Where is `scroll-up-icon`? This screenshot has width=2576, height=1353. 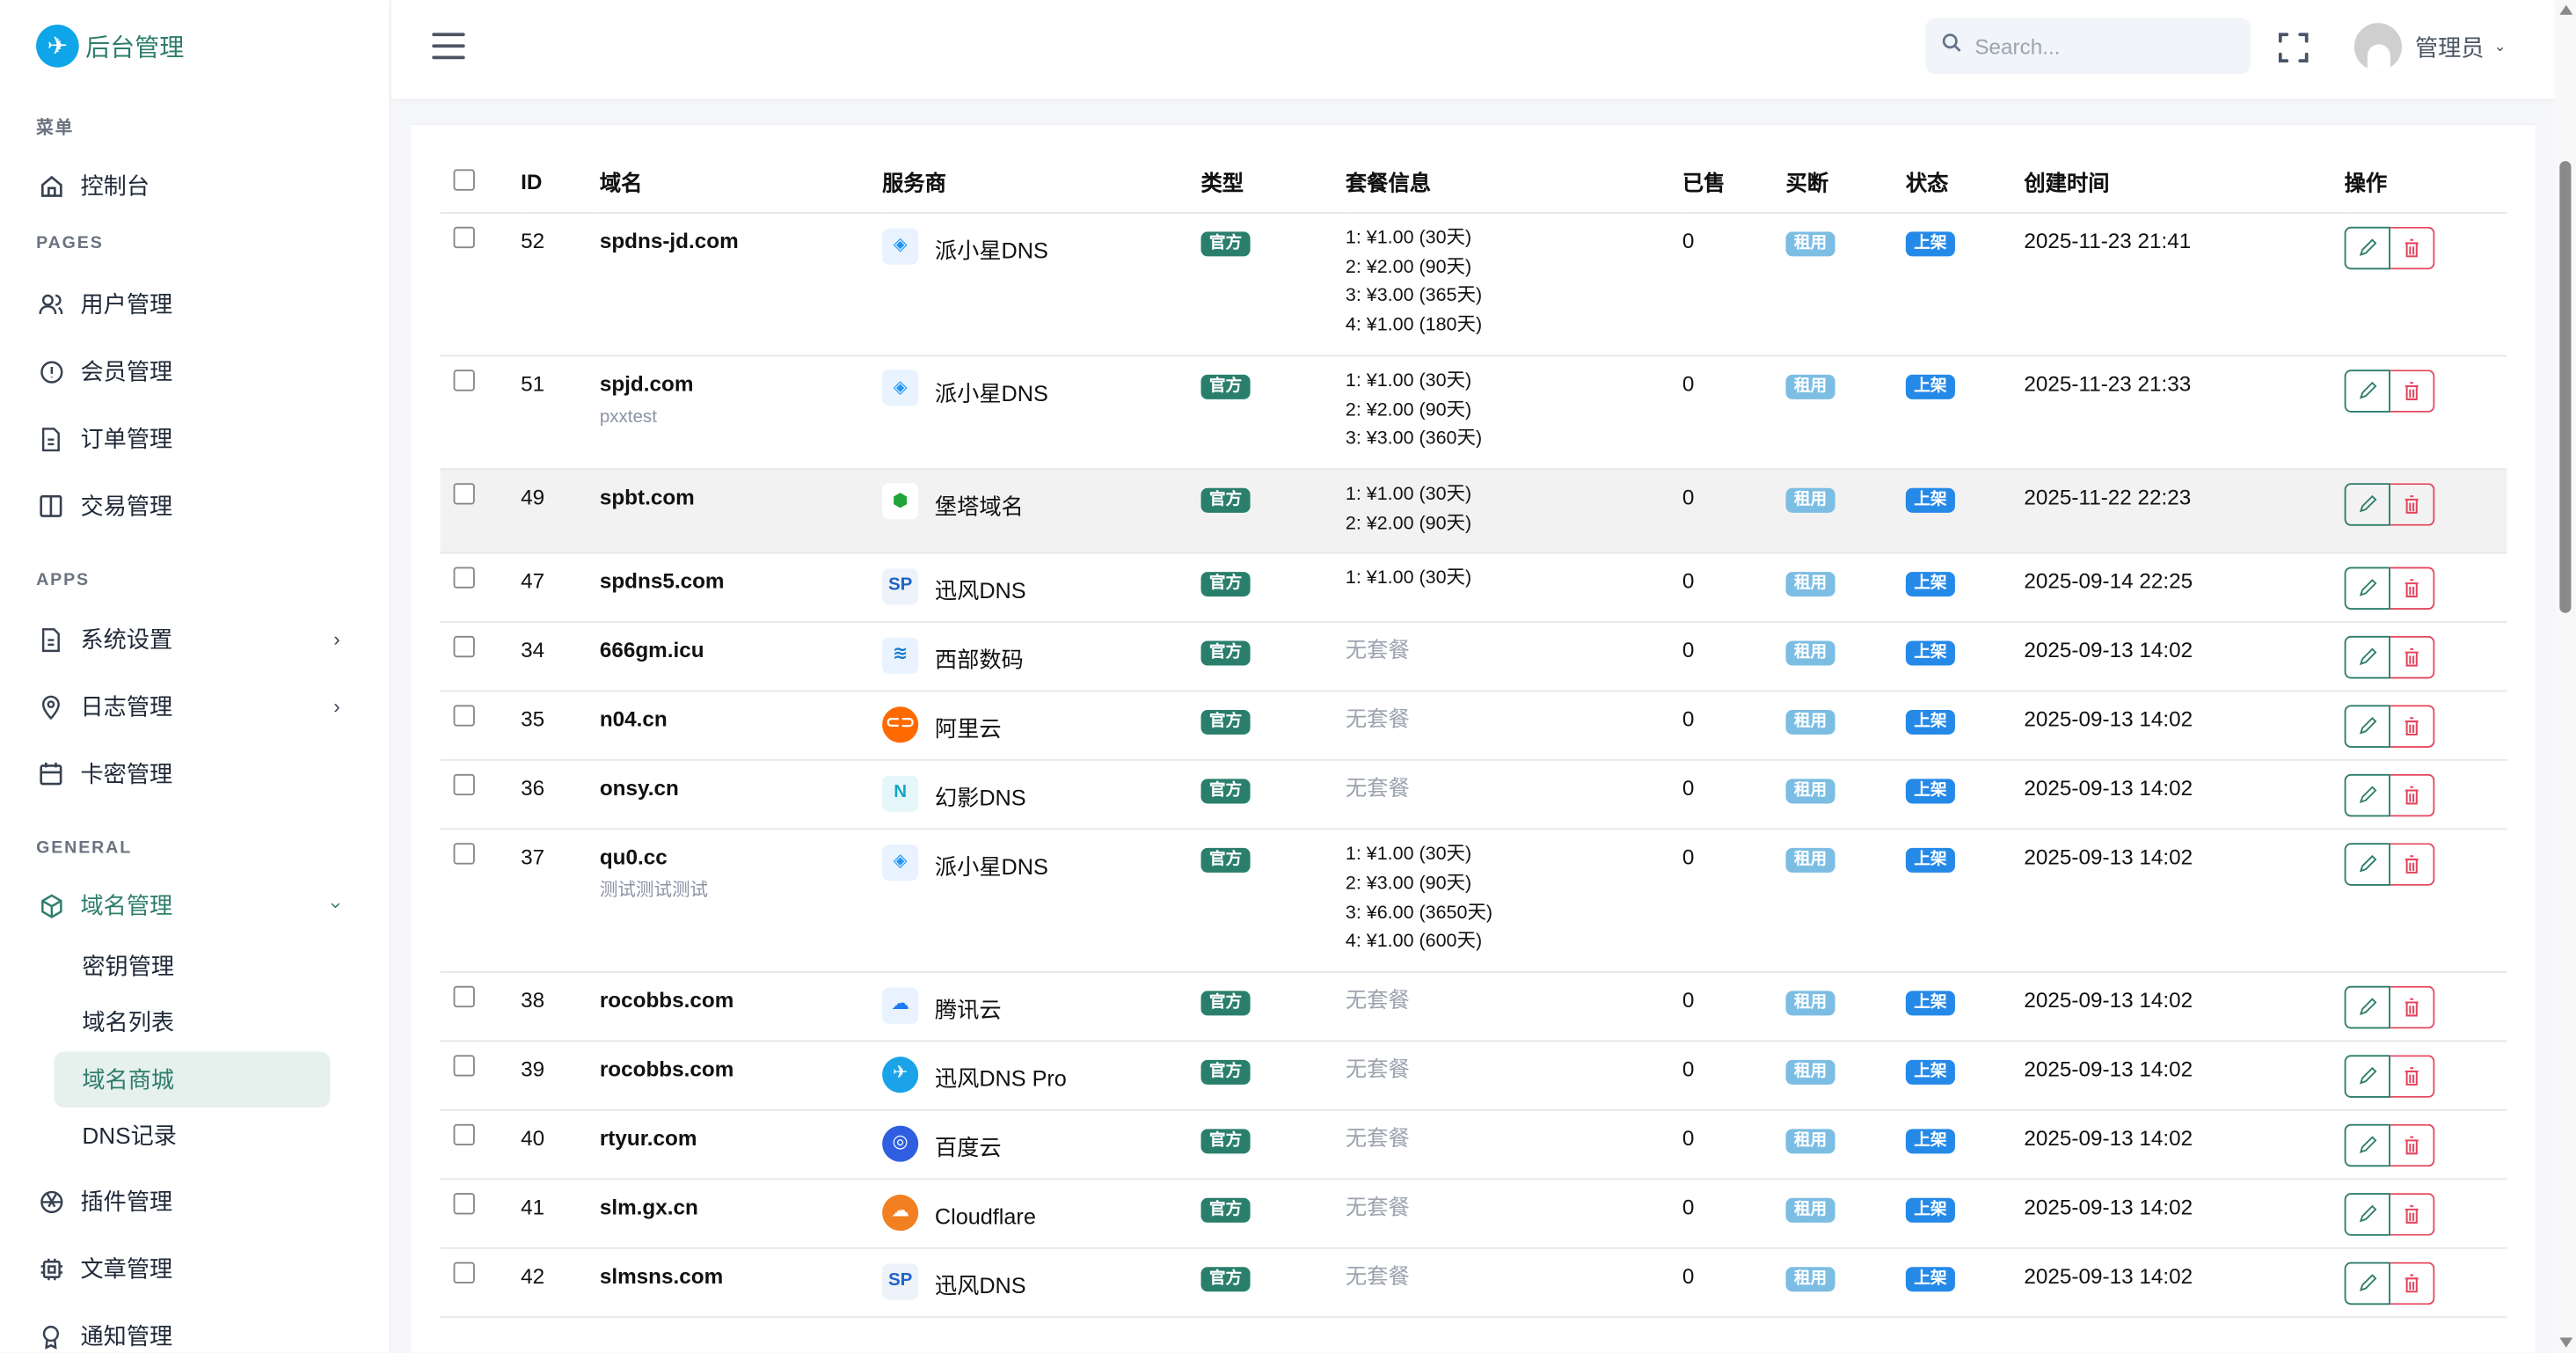 scroll-up-icon is located at coordinates (2566, 9).